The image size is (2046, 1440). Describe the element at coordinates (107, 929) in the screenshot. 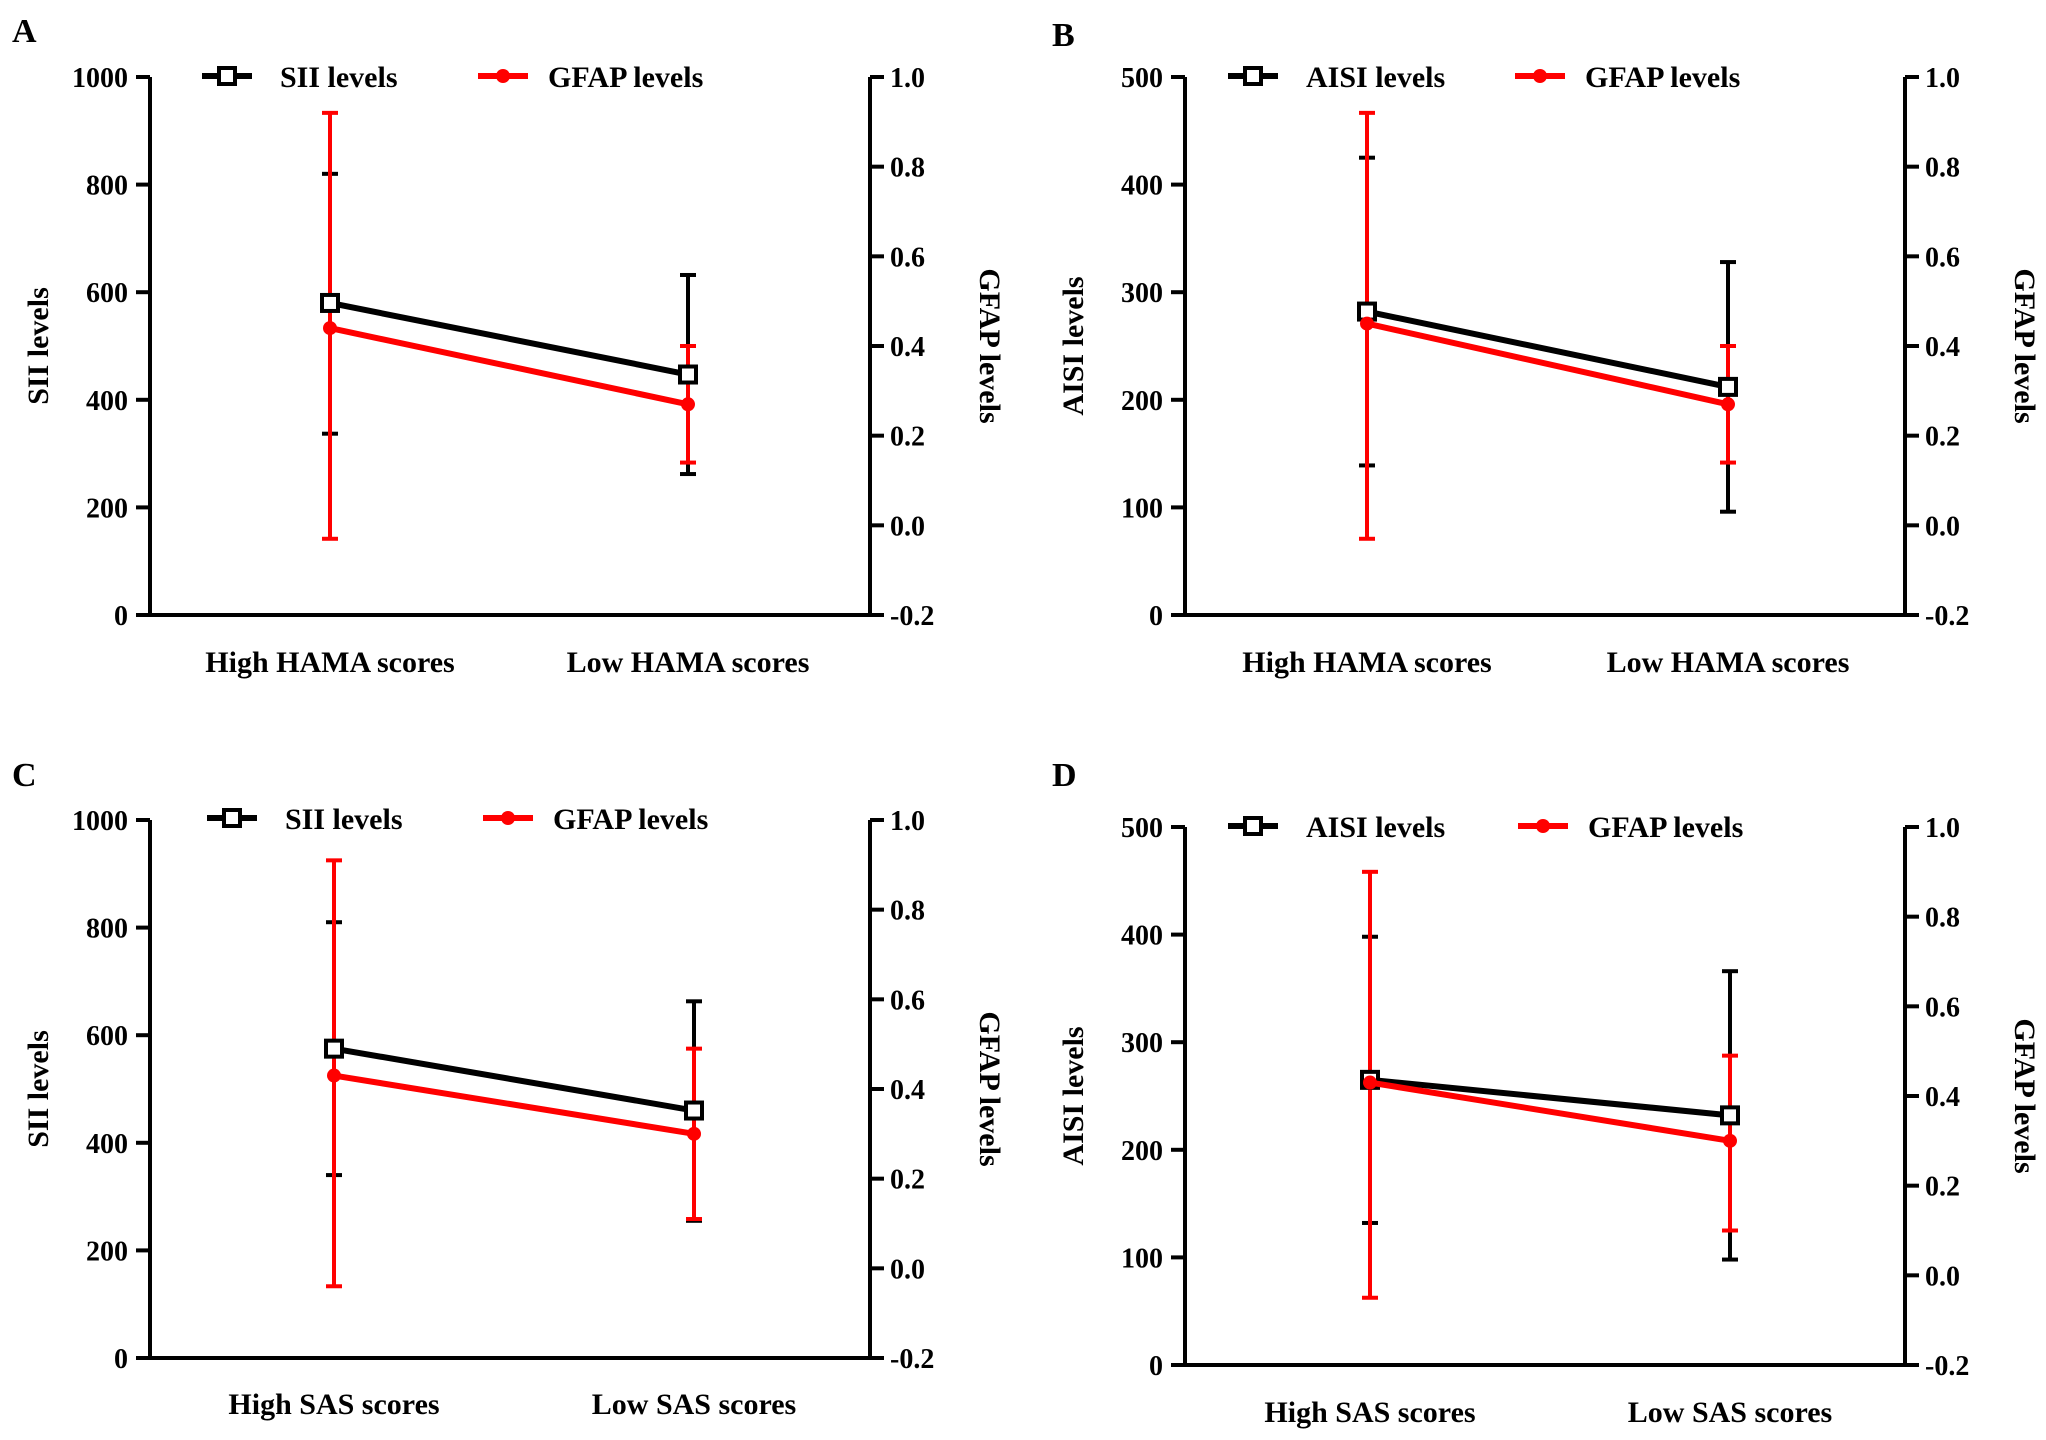

I see `left-y-tick-label: 800` at that location.